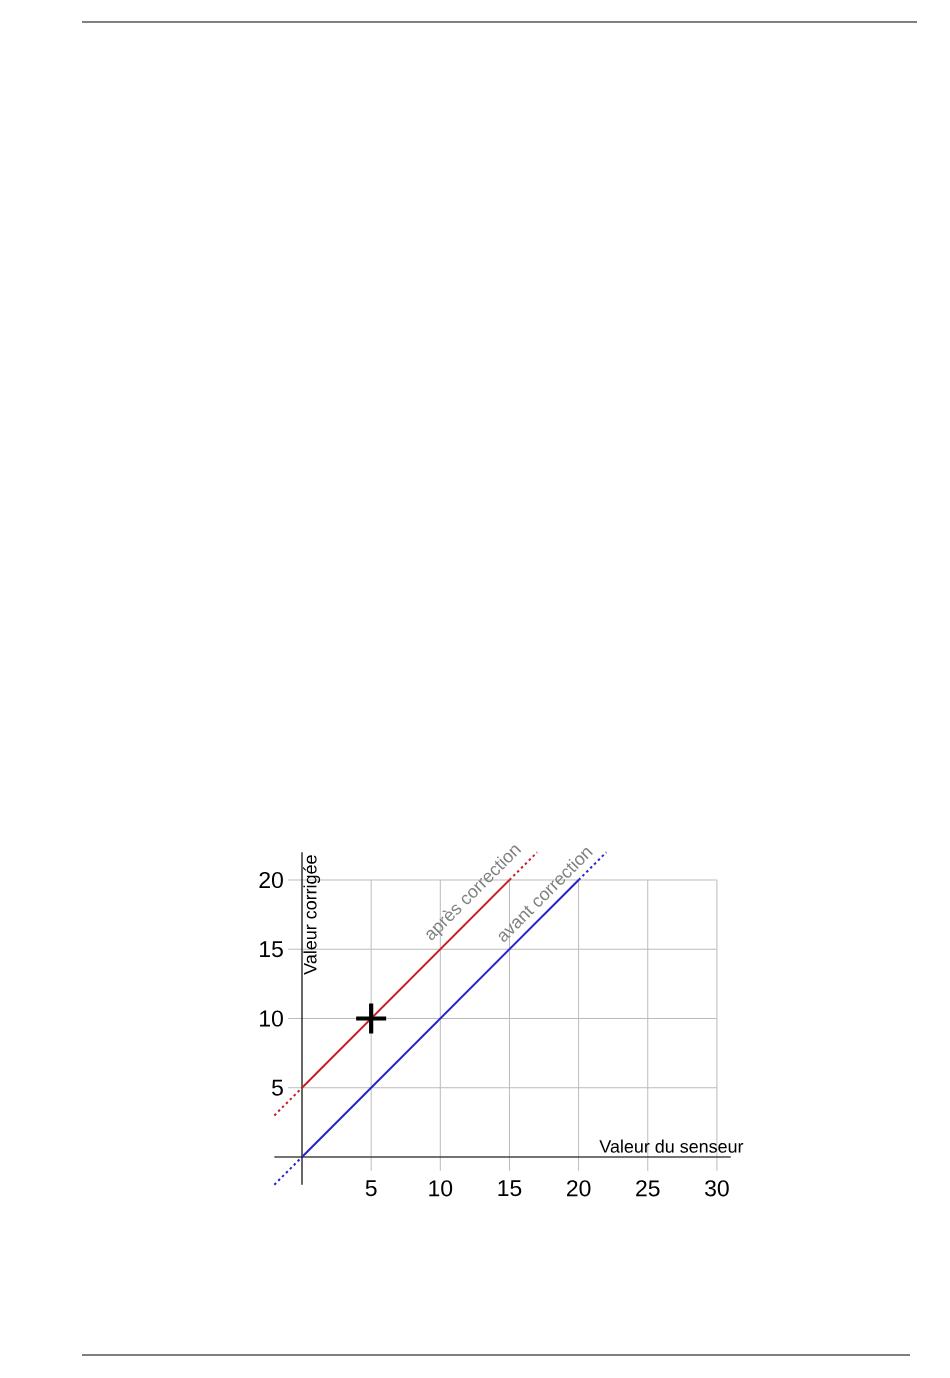 The width and height of the screenshot is (950, 1378). Describe the element at coordinates (441, 1188) in the screenshot. I see `x-tick-label: 10` at that location.